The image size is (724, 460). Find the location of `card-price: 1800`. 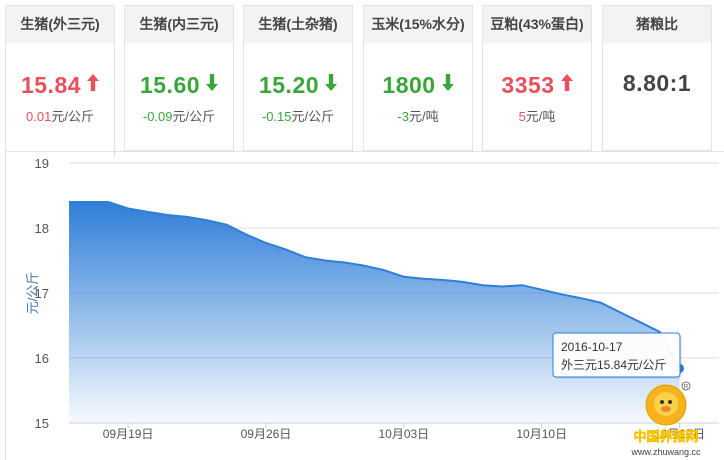

card-price: 1800 is located at coordinates (418, 84).